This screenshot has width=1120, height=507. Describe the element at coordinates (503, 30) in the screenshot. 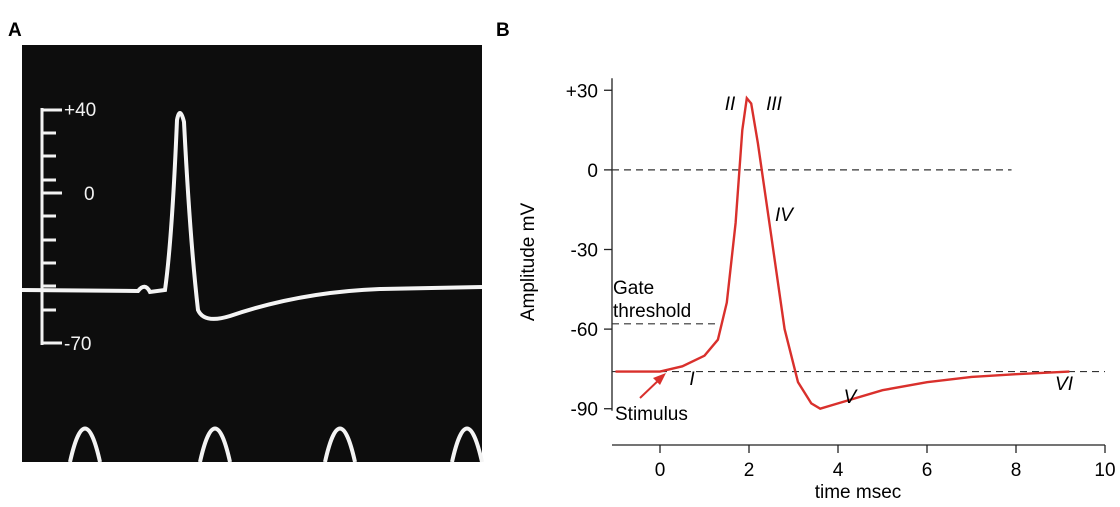

I see `panel-label: B` at that location.